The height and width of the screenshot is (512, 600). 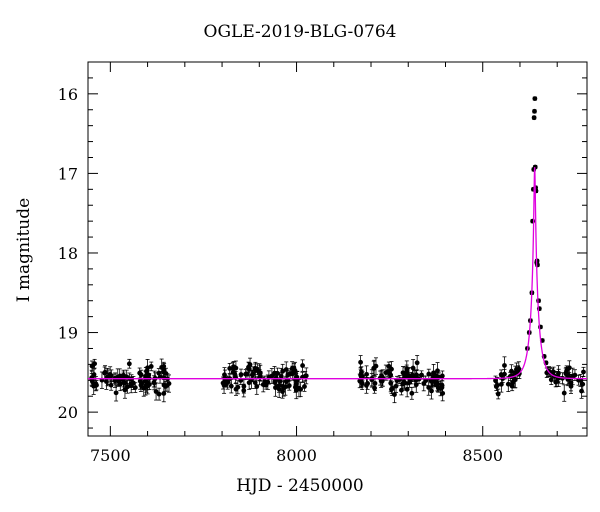 What do you see at coordinates (110, 455) in the screenshot?
I see `x-tick-label: 7500` at bounding box center [110, 455].